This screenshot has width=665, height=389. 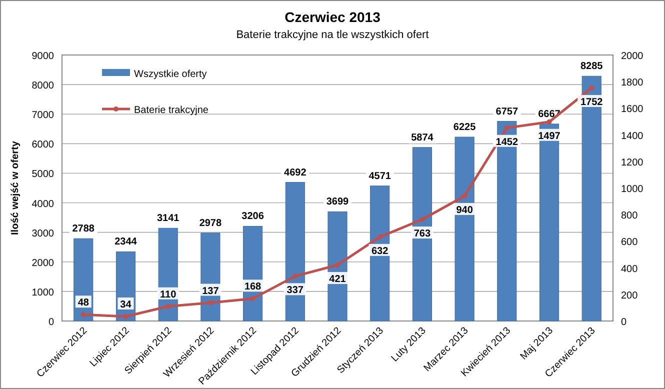 What do you see at coordinates (332, 35) in the screenshot?
I see `chart-subtitle: Baterie trakcyjne na tle wszystkich ofert` at bounding box center [332, 35].